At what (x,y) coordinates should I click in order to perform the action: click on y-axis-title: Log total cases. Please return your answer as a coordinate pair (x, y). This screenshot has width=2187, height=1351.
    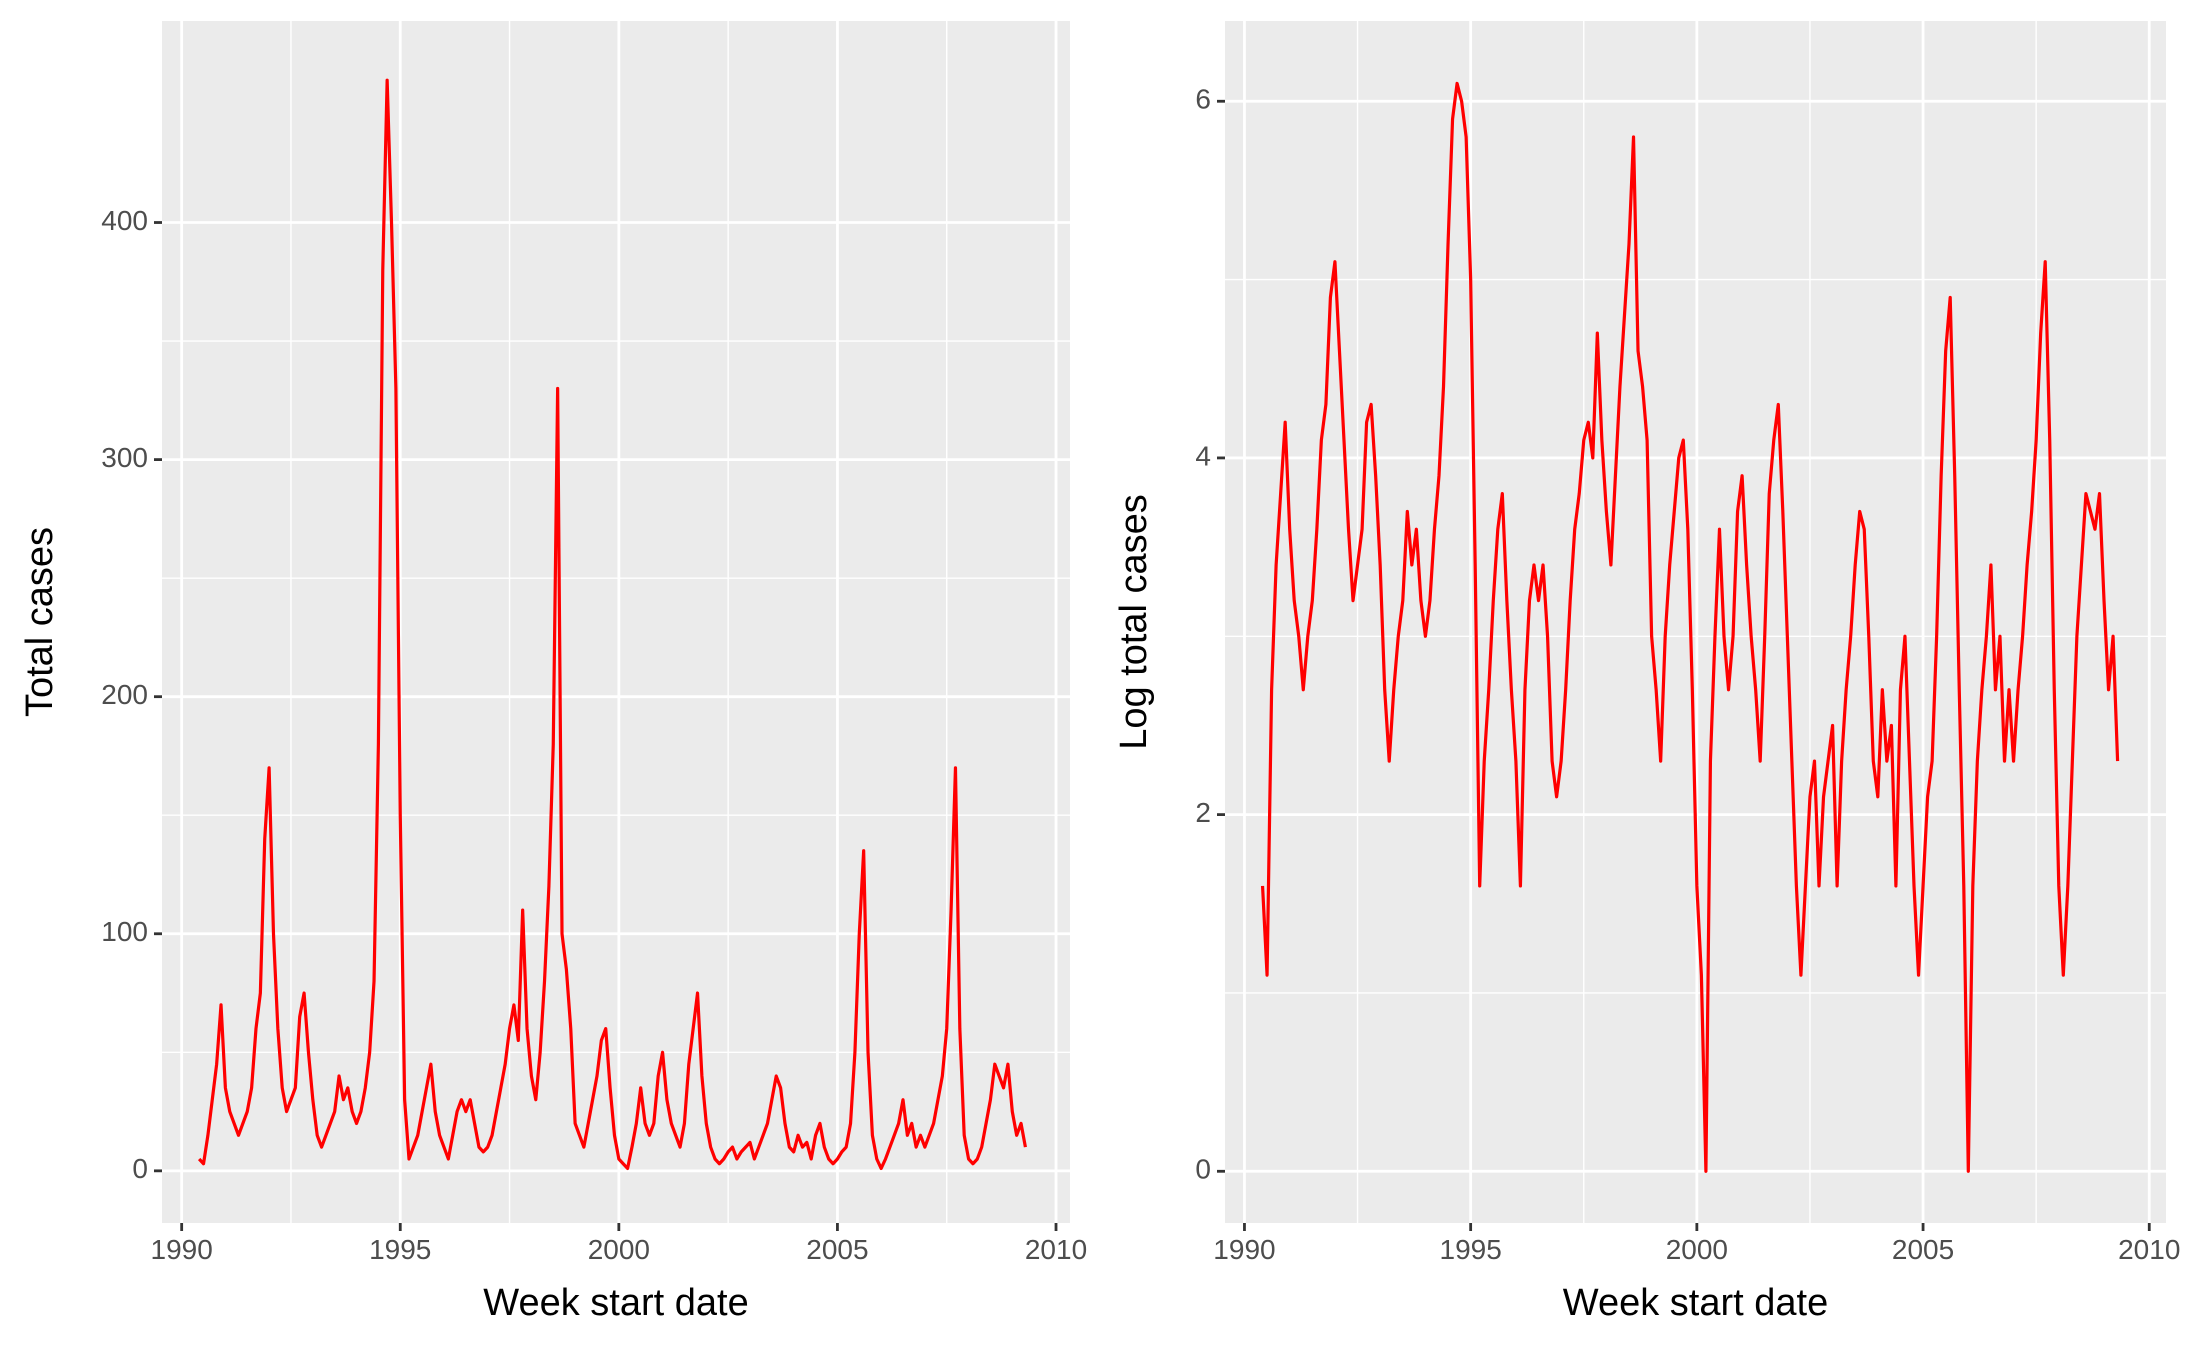
    Looking at the image, I should click on (1134, 622).